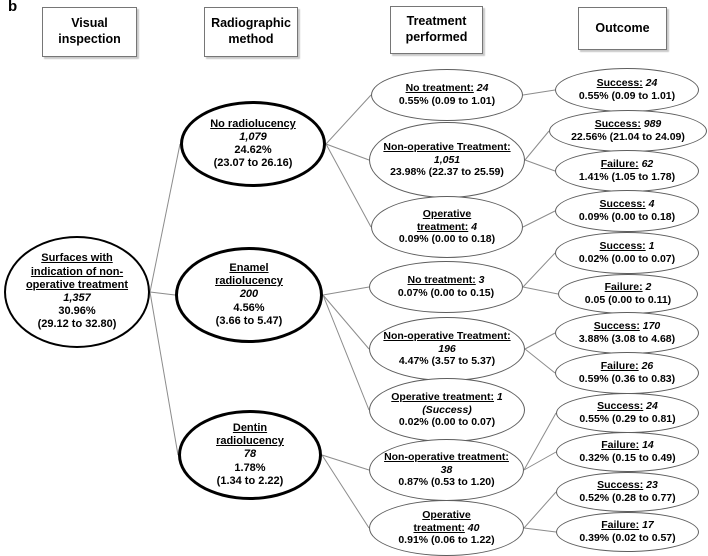  Describe the element at coordinates (627, 485) in the screenshot. I see `node-title: Success: 23` at that location.